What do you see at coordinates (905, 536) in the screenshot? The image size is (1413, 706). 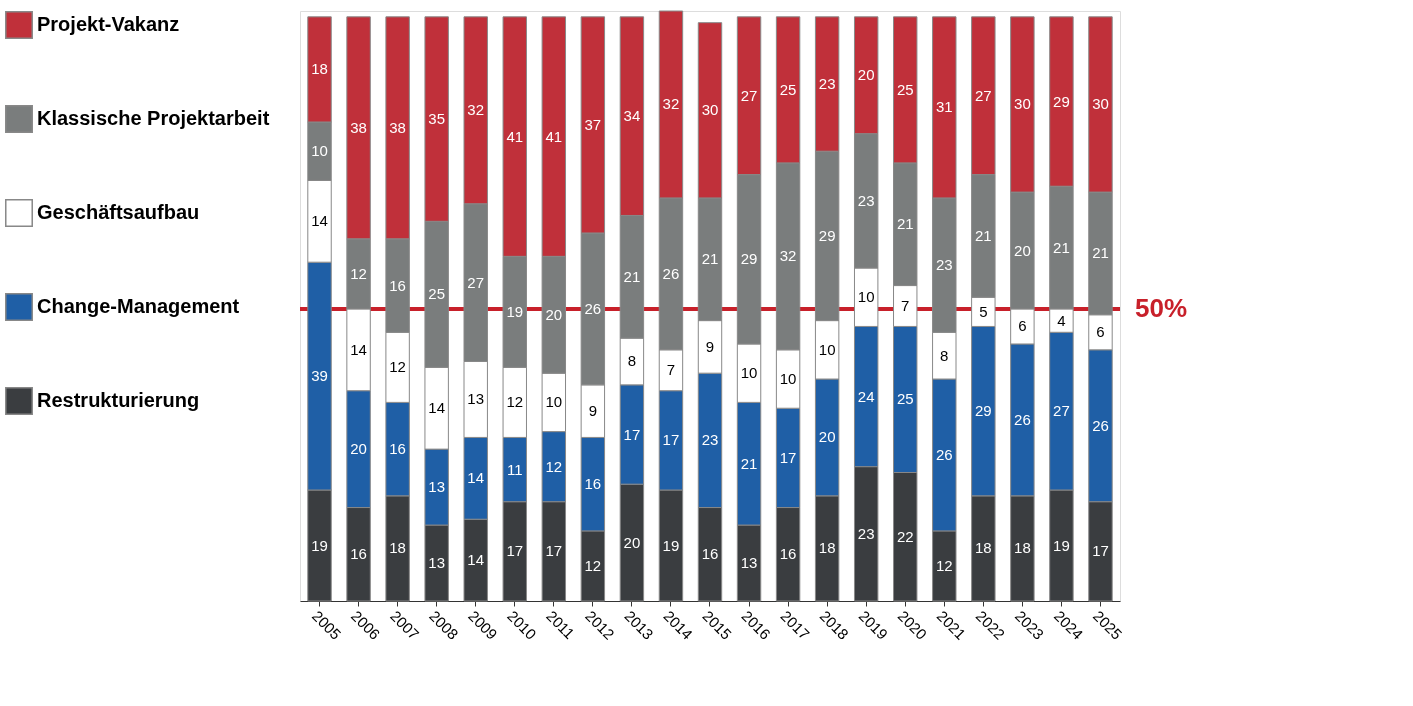 I see `data-label: 22` at bounding box center [905, 536].